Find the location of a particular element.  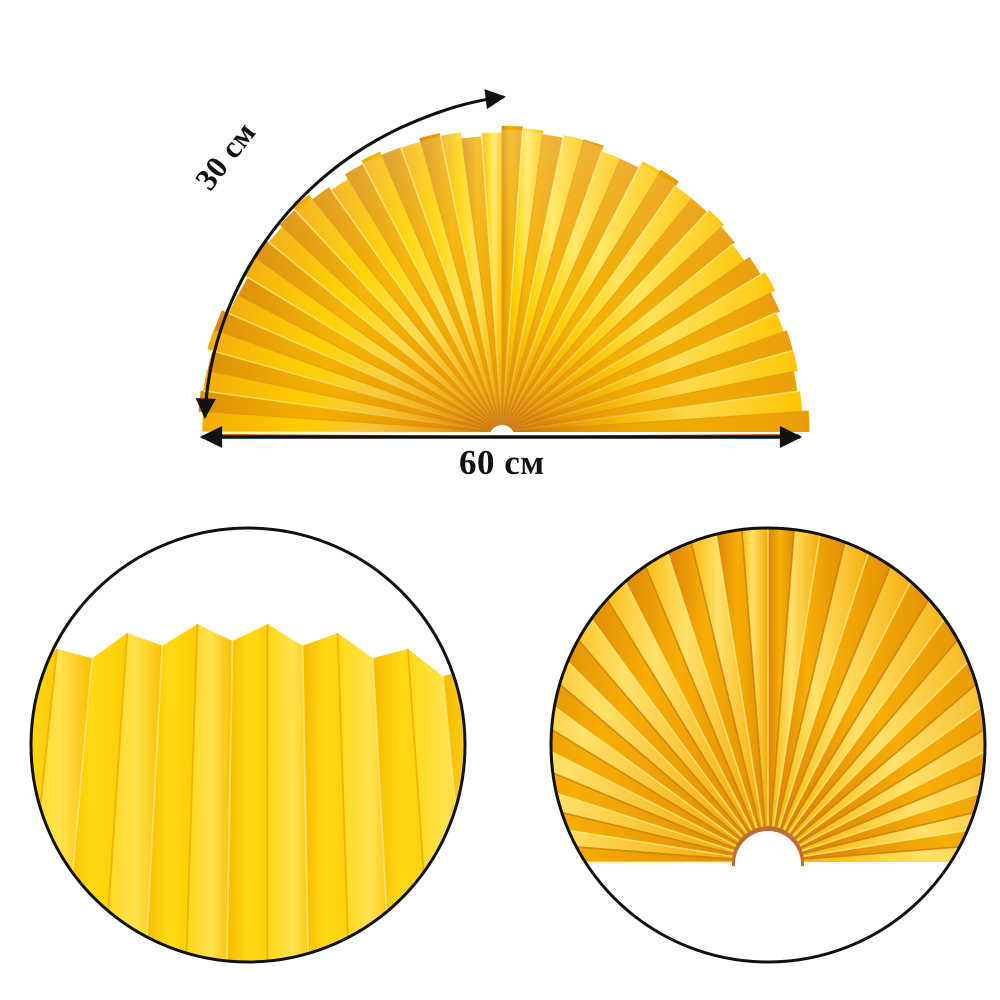

width-dimension-label: 60 см is located at coordinates (502, 462).